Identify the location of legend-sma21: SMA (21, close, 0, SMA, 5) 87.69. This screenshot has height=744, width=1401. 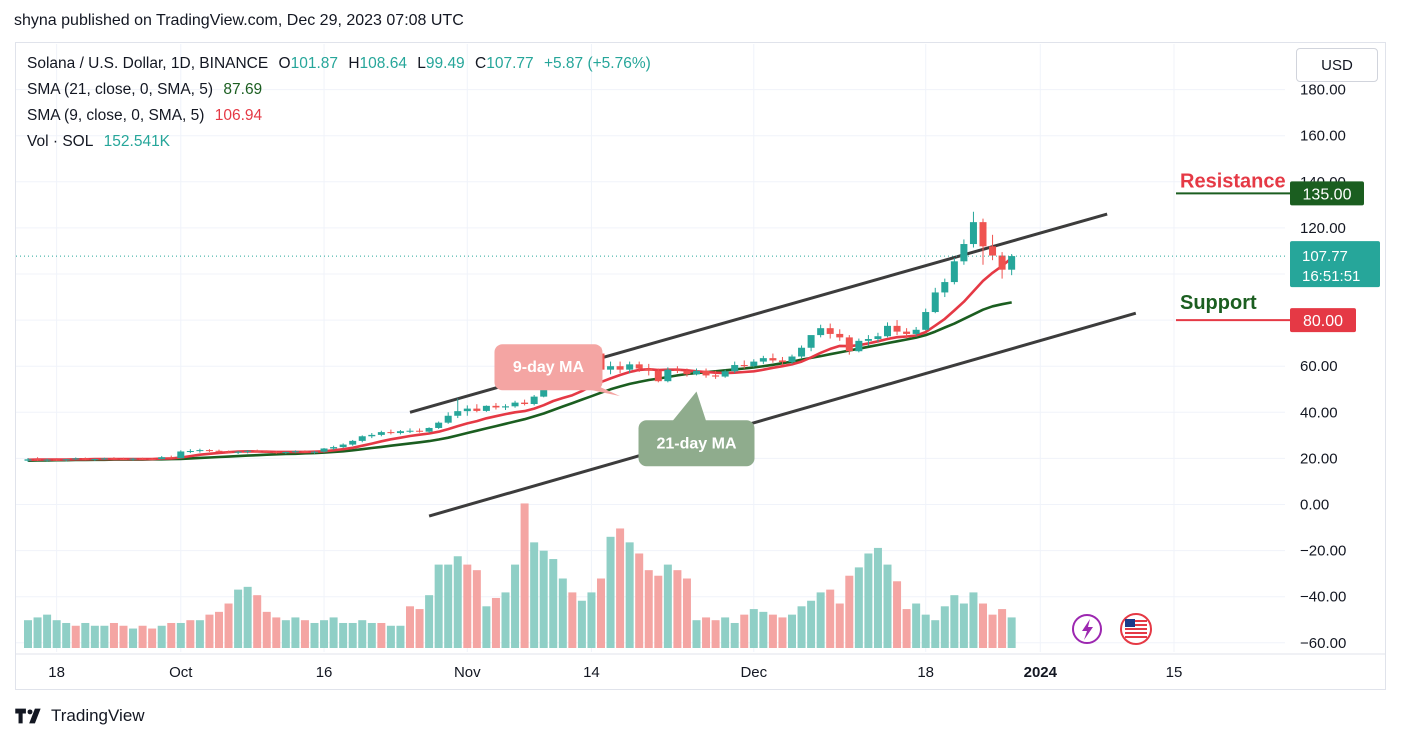
(147, 90).